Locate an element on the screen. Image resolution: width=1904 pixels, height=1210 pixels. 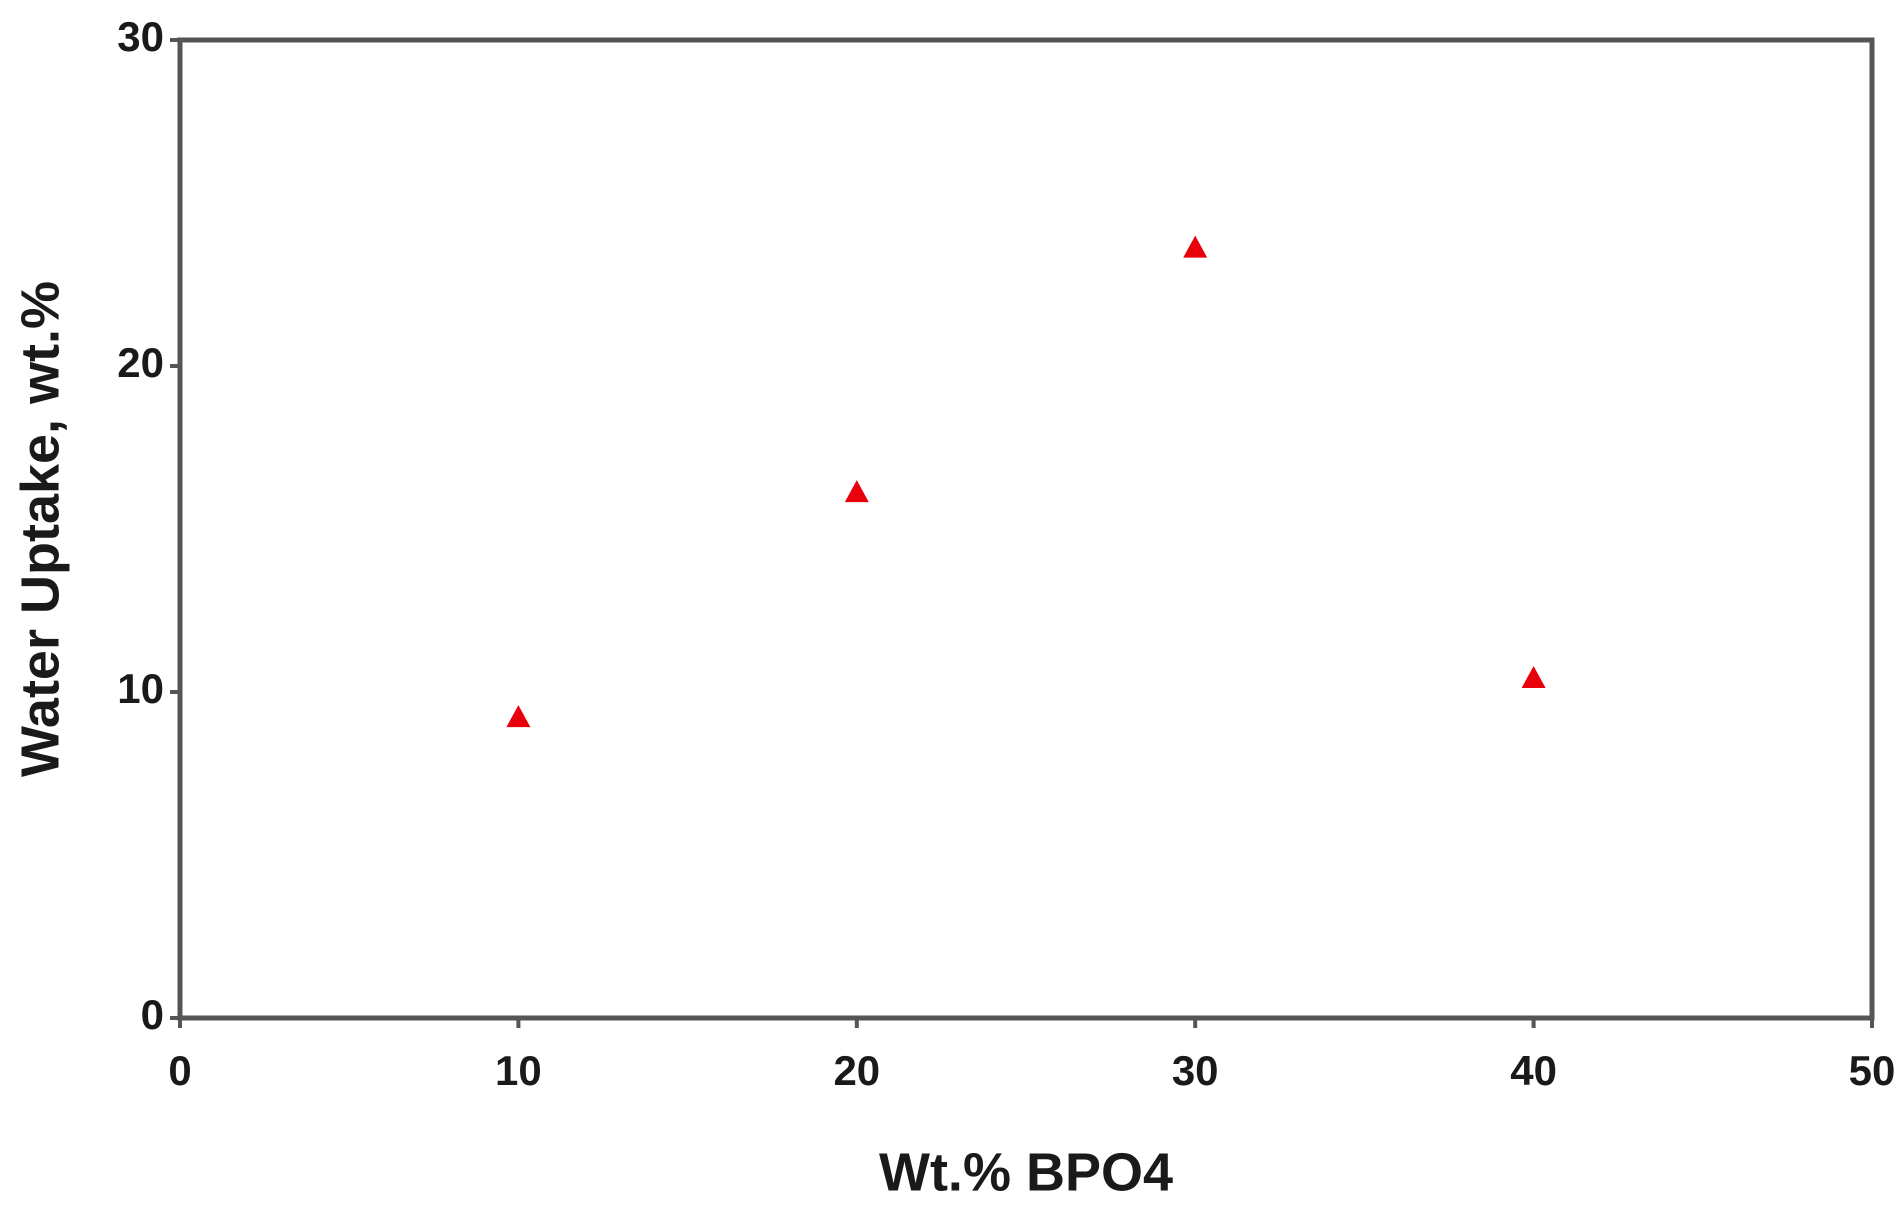
x-tick-label: 20 is located at coordinates (856, 1070).